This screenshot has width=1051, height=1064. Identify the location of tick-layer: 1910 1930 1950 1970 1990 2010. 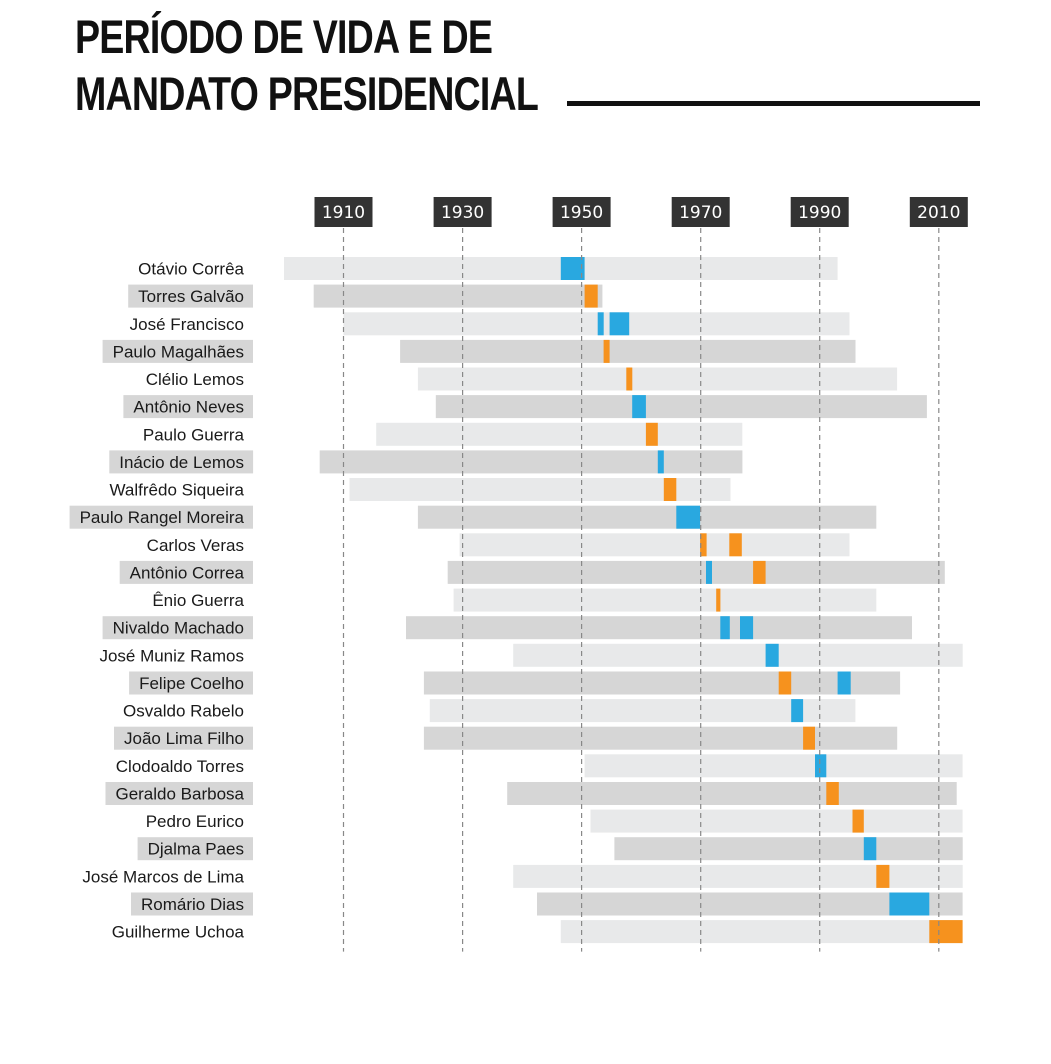
(641, 212).